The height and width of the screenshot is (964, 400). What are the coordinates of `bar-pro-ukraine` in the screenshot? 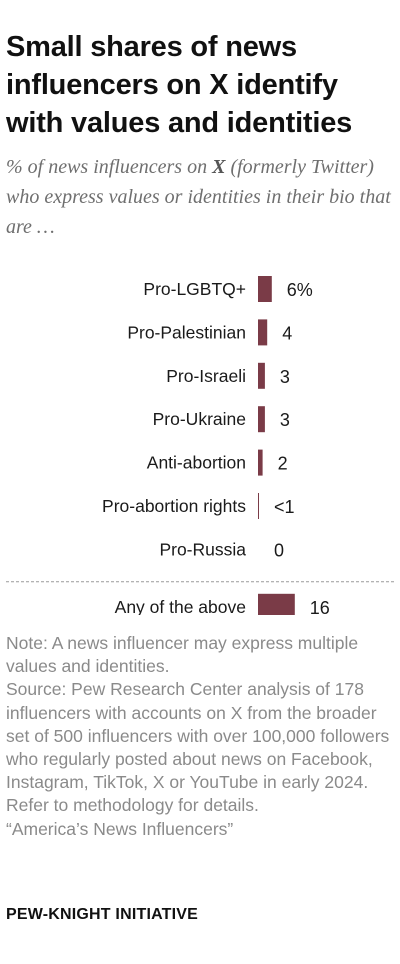 It's located at (261, 419).